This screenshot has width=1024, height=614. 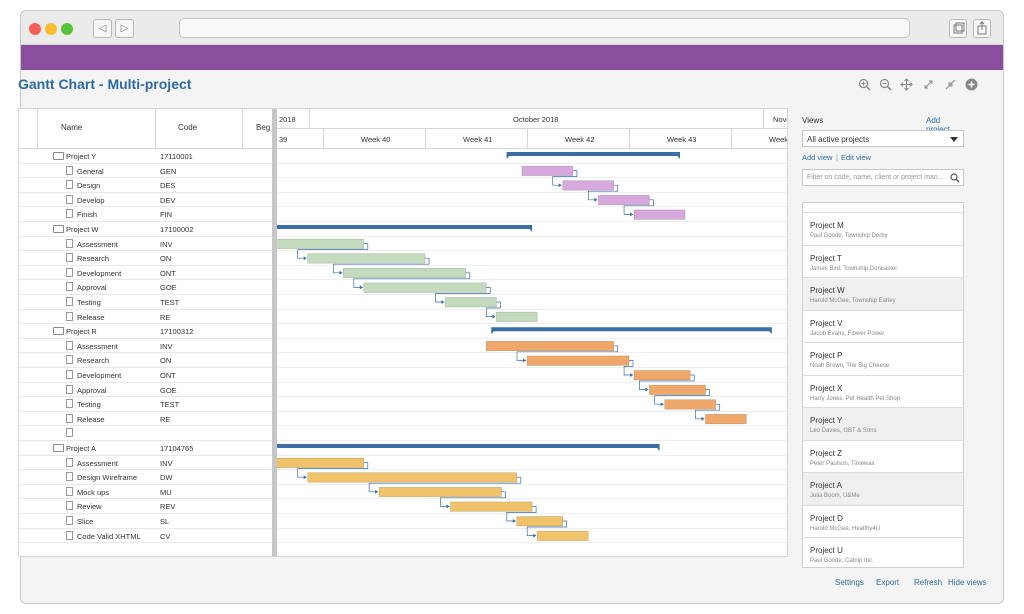 I want to click on column-header-code: Code, so click(x=188, y=127).